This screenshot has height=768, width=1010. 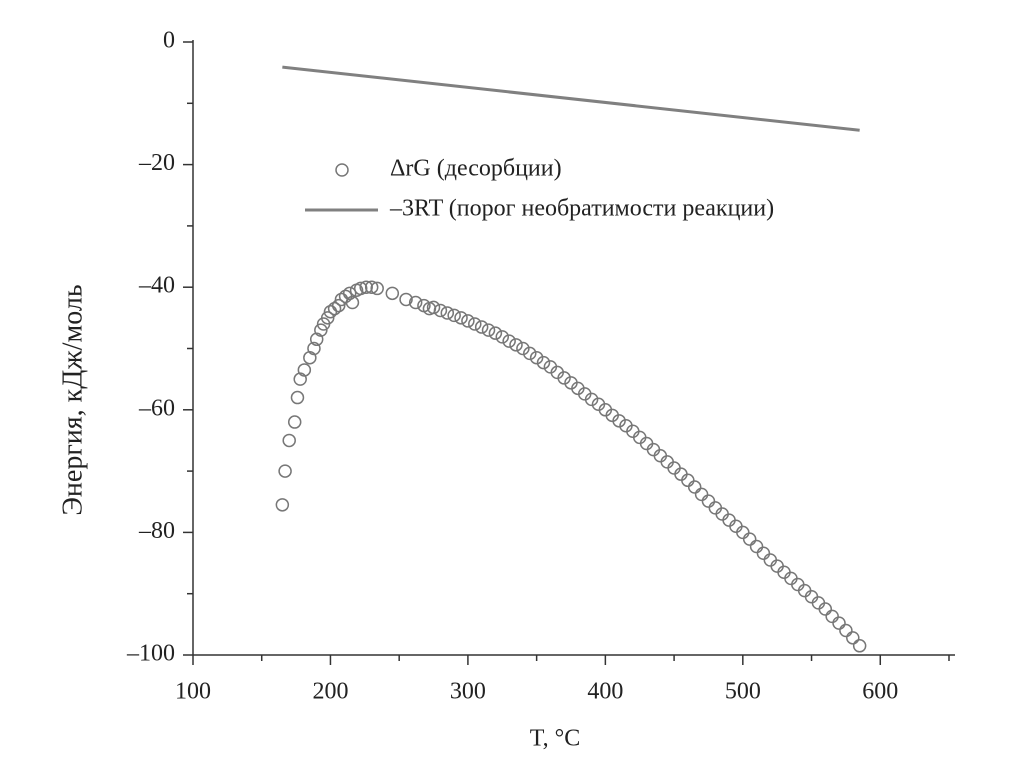 What do you see at coordinates (581, 209) in the screenshot?
I see `legend-label: –3RT (порог необратимости реакции)` at bounding box center [581, 209].